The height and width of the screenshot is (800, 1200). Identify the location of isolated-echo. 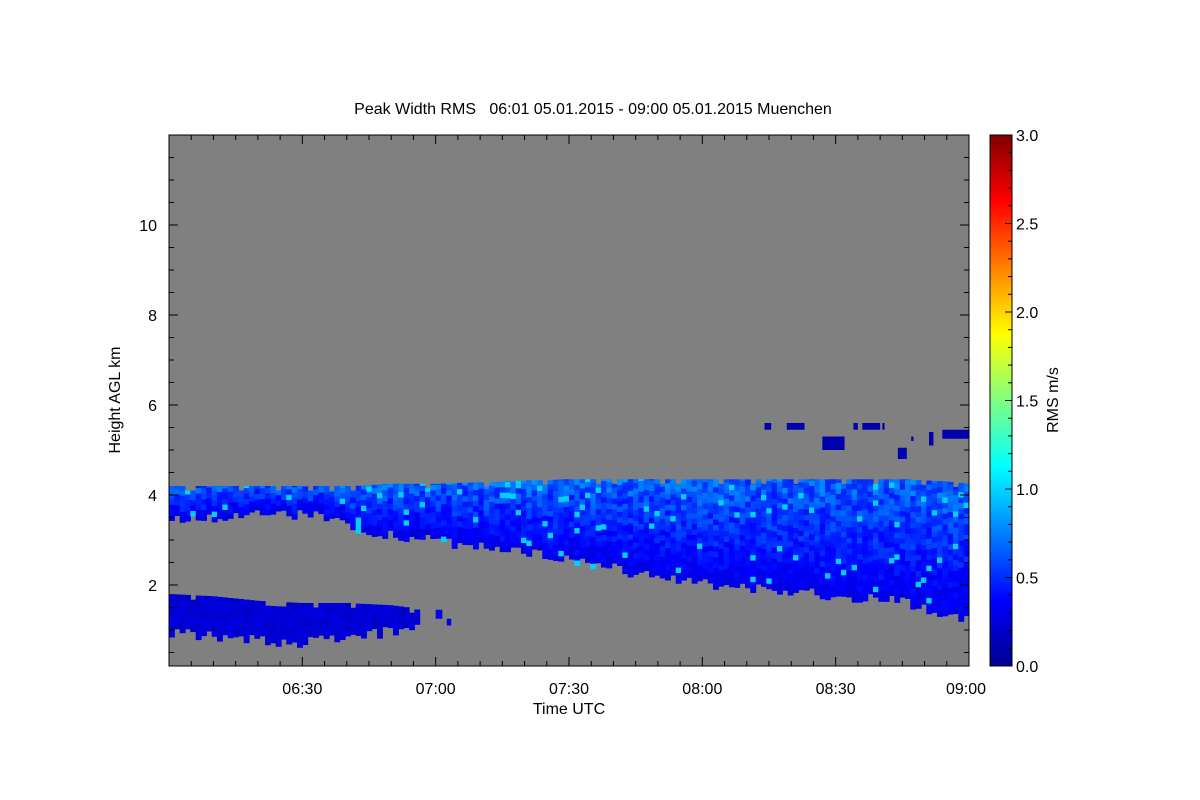
(833, 443).